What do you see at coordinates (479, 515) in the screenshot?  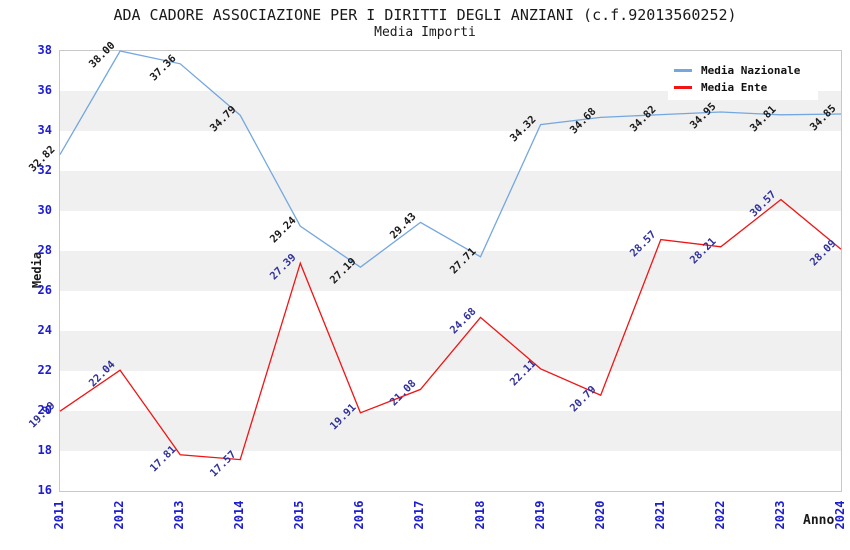 I see `x-tick-label: 2018` at bounding box center [479, 515].